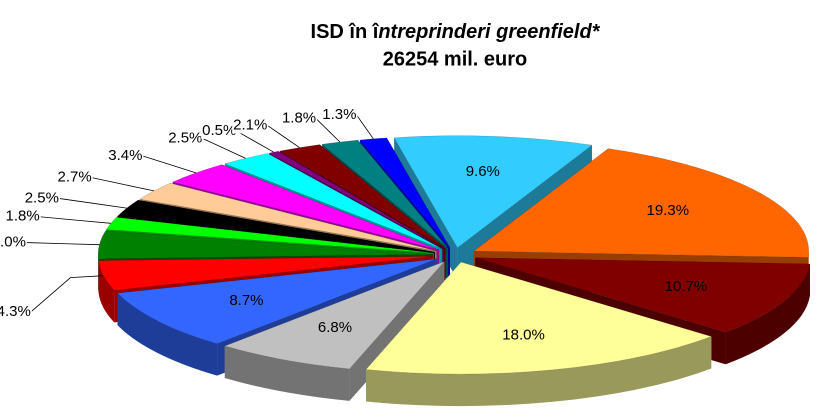  I want to click on title-part: ISD în î, so click(345, 32).